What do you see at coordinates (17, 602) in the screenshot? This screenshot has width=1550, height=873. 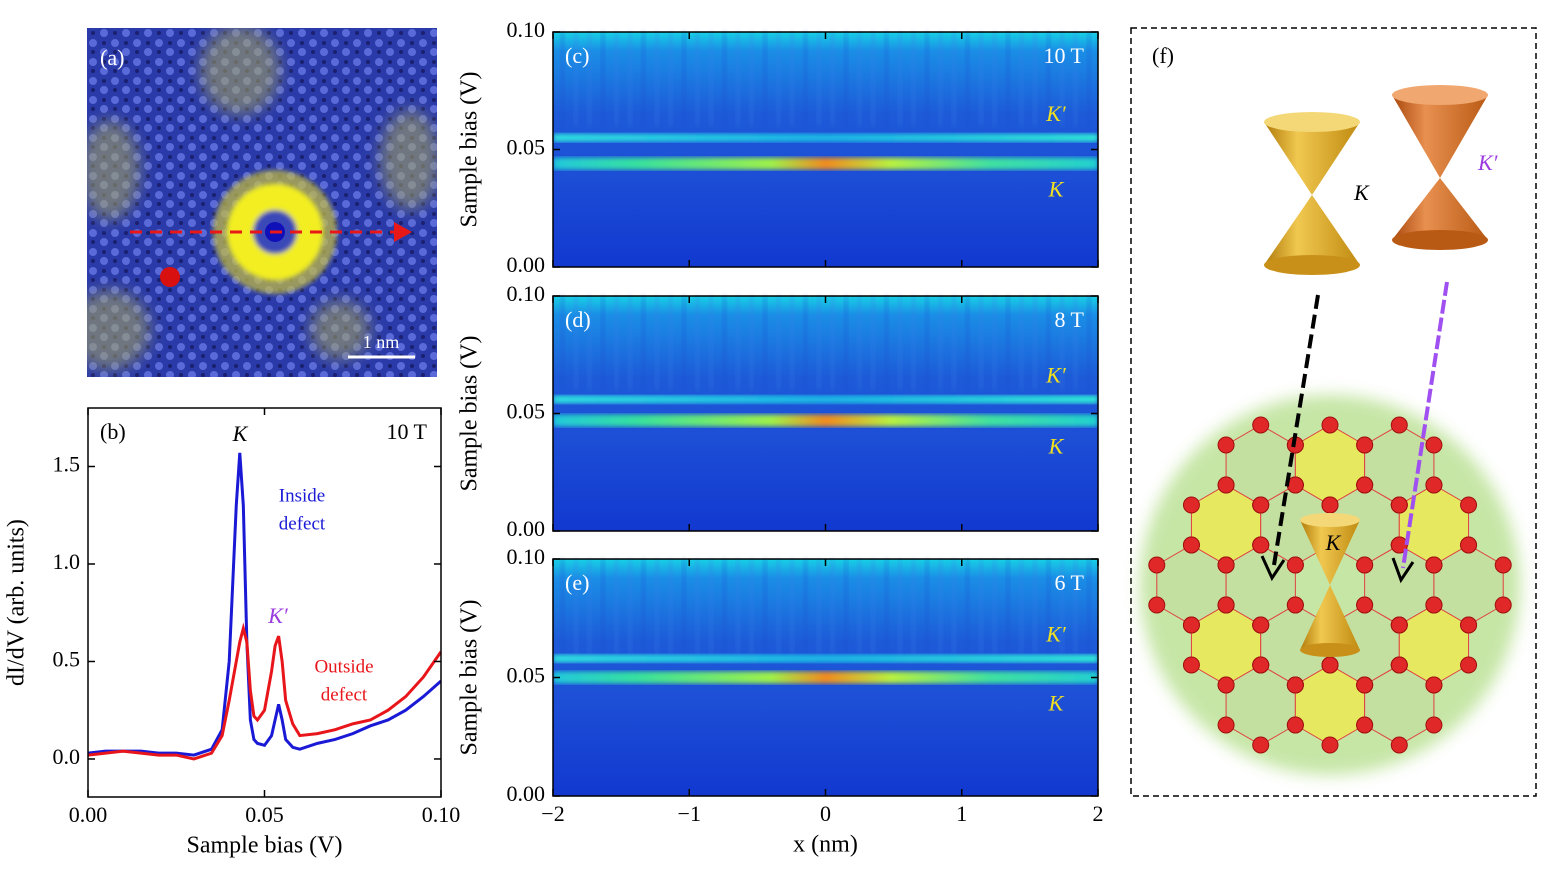 I see `y-axis-label: dI/dV (arb. units)` at bounding box center [17, 602].